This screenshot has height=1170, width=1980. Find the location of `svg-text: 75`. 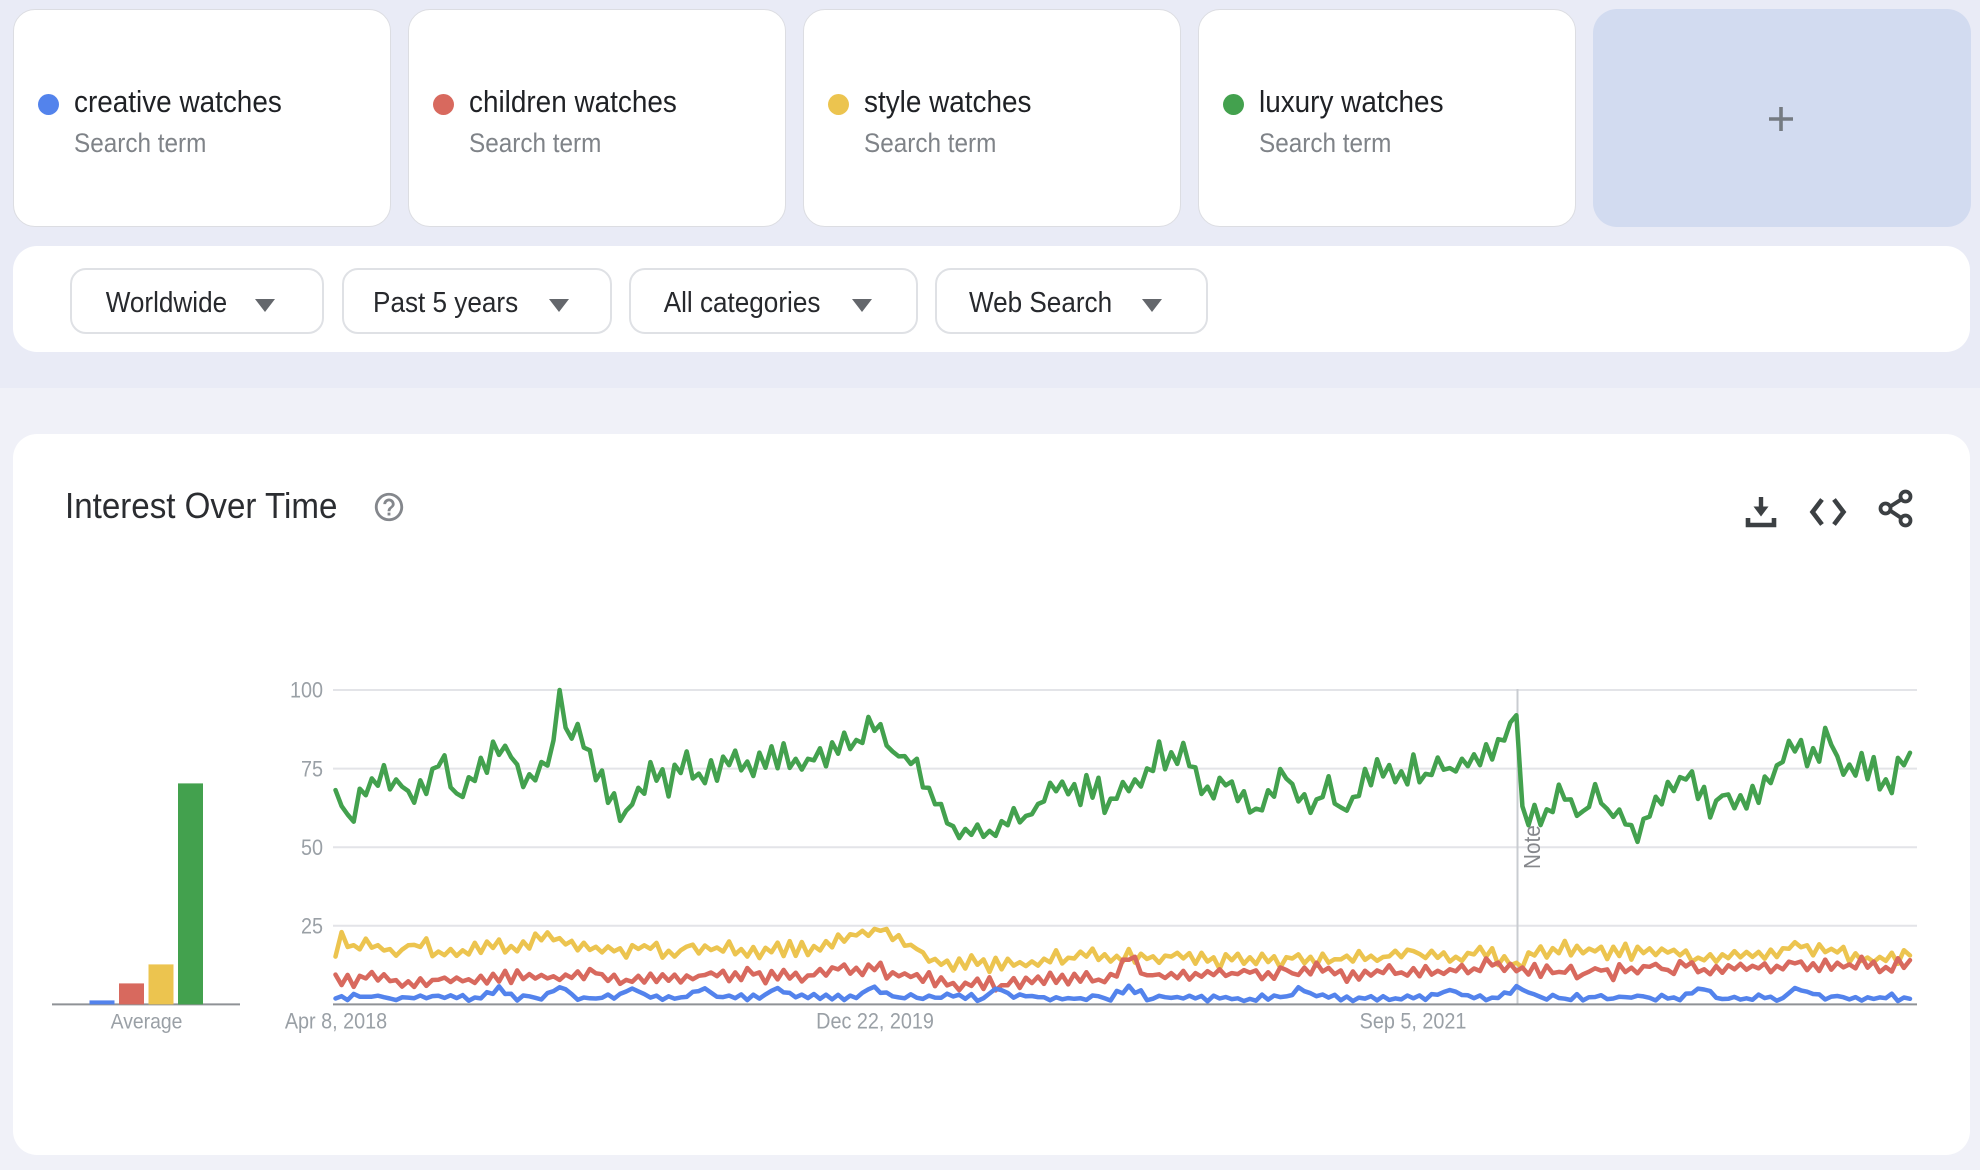

svg-text: 75 is located at coordinates (312, 769).